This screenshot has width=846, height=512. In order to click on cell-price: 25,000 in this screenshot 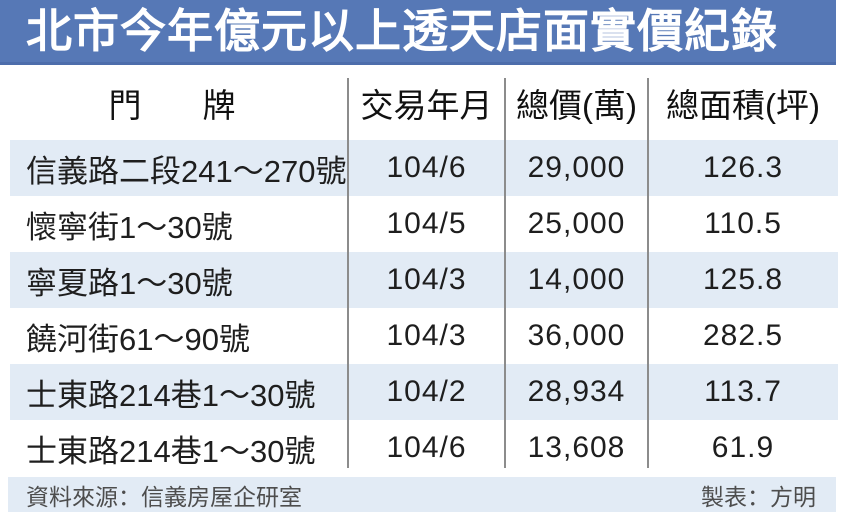, I will do `click(576, 223)`.